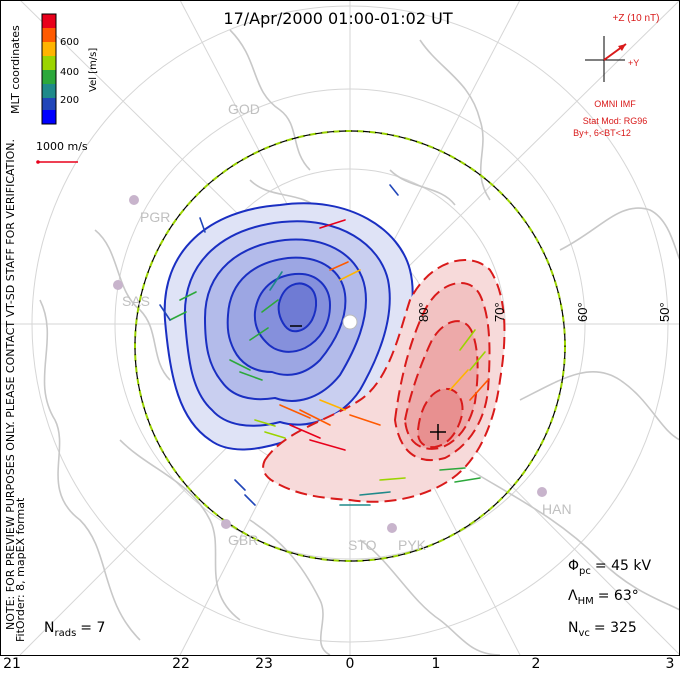  What do you see at coordinates (347, 598) in the screenshot?
I see `fit-statistics: Φpc = 45 kV ΛHM = 63° Nvc = 325 Nrads = 7` at bounding box center [347, 598].